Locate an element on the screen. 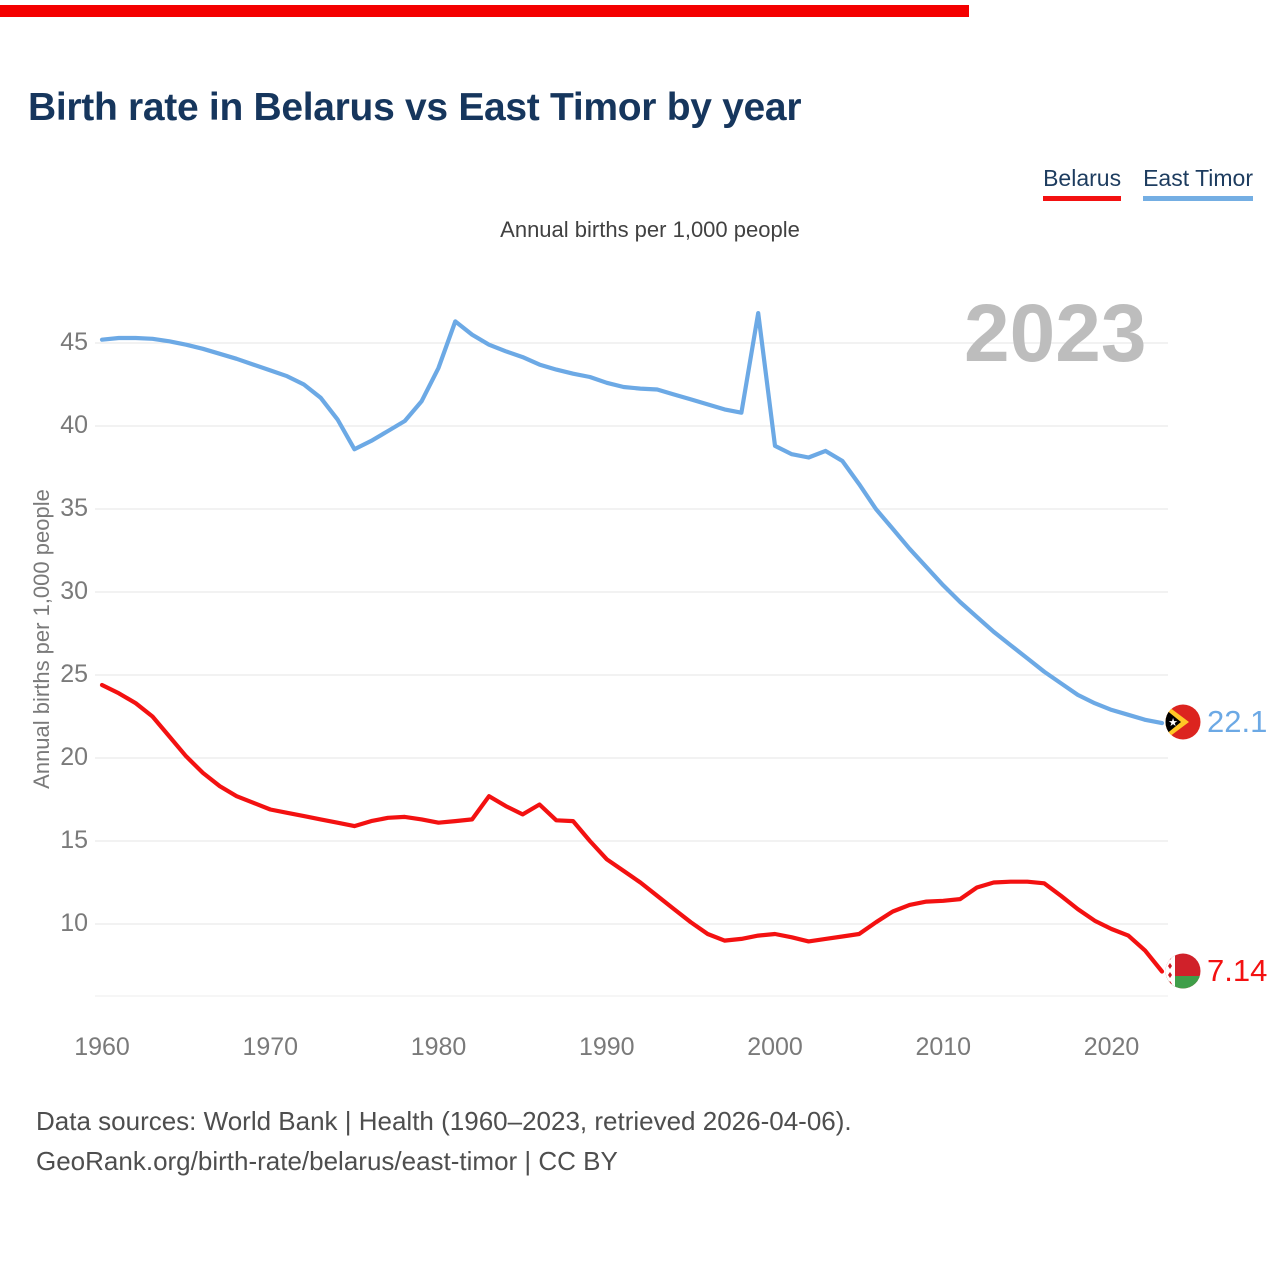 The height and width of the screenshot is (1280, 1280). y-tick-label: 10 is located at coordinates (74, 923).